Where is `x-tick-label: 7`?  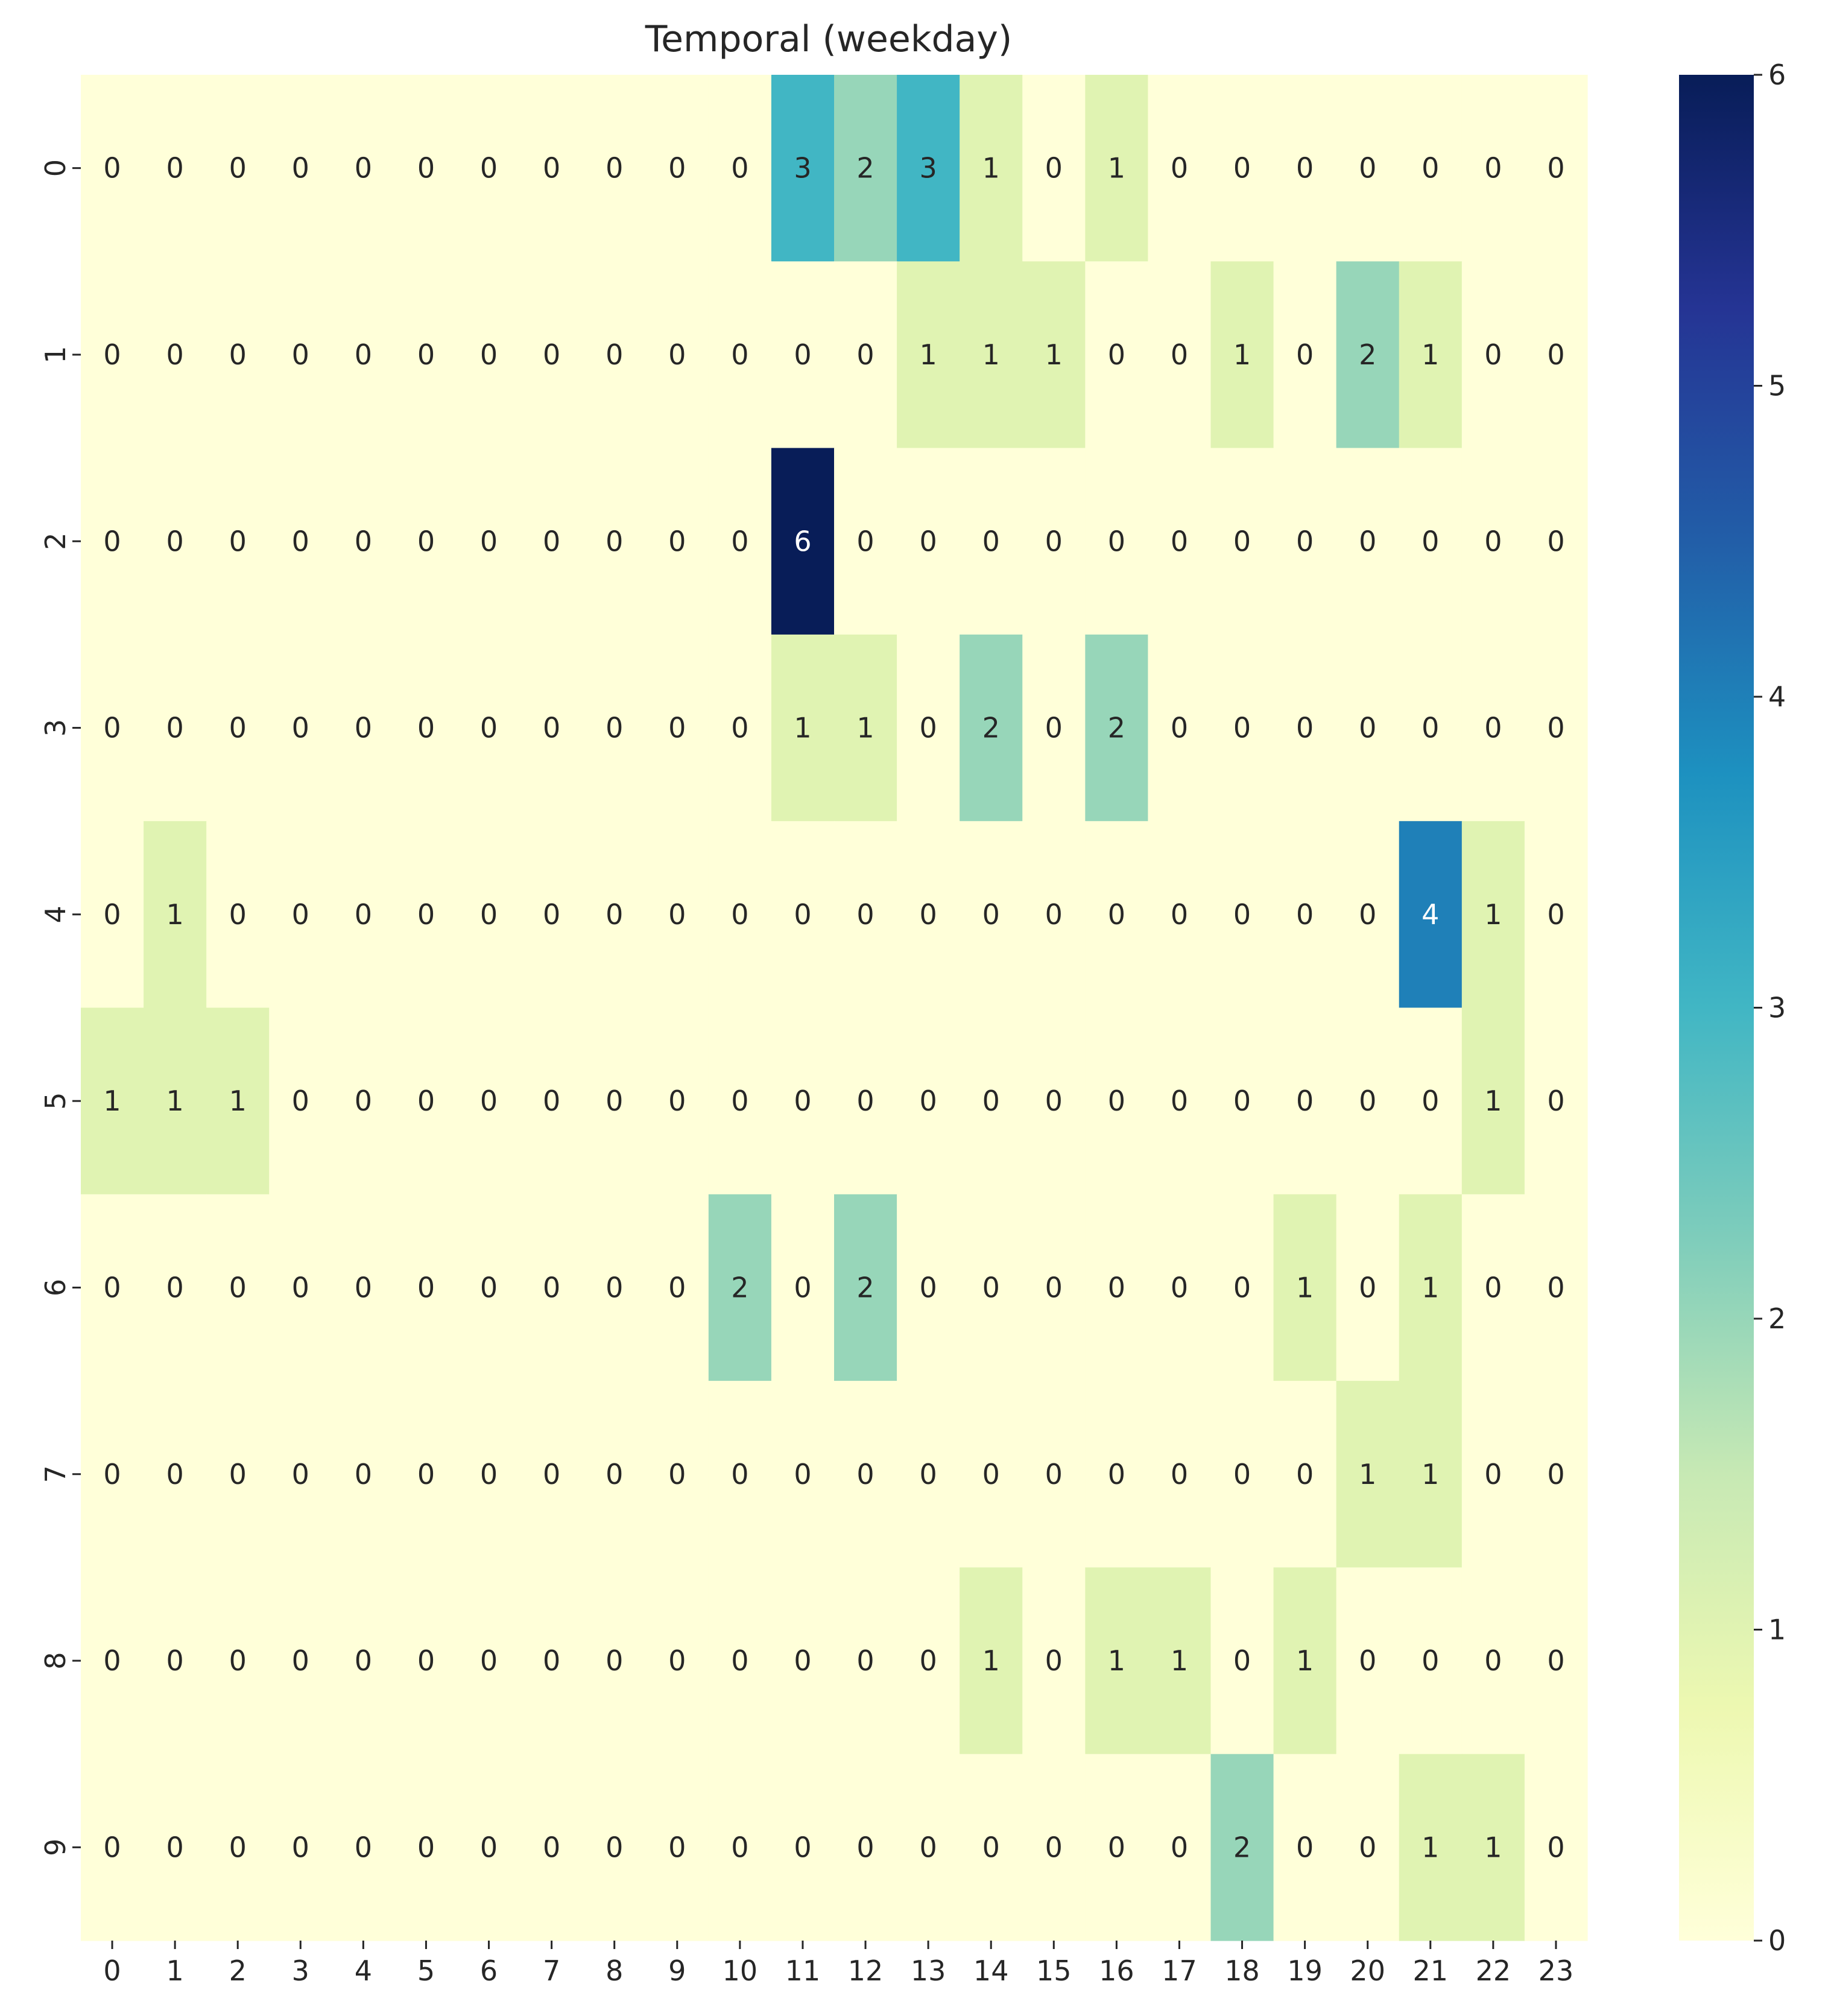
x-tick-label: 7 is located at coordinates (551, 1971).